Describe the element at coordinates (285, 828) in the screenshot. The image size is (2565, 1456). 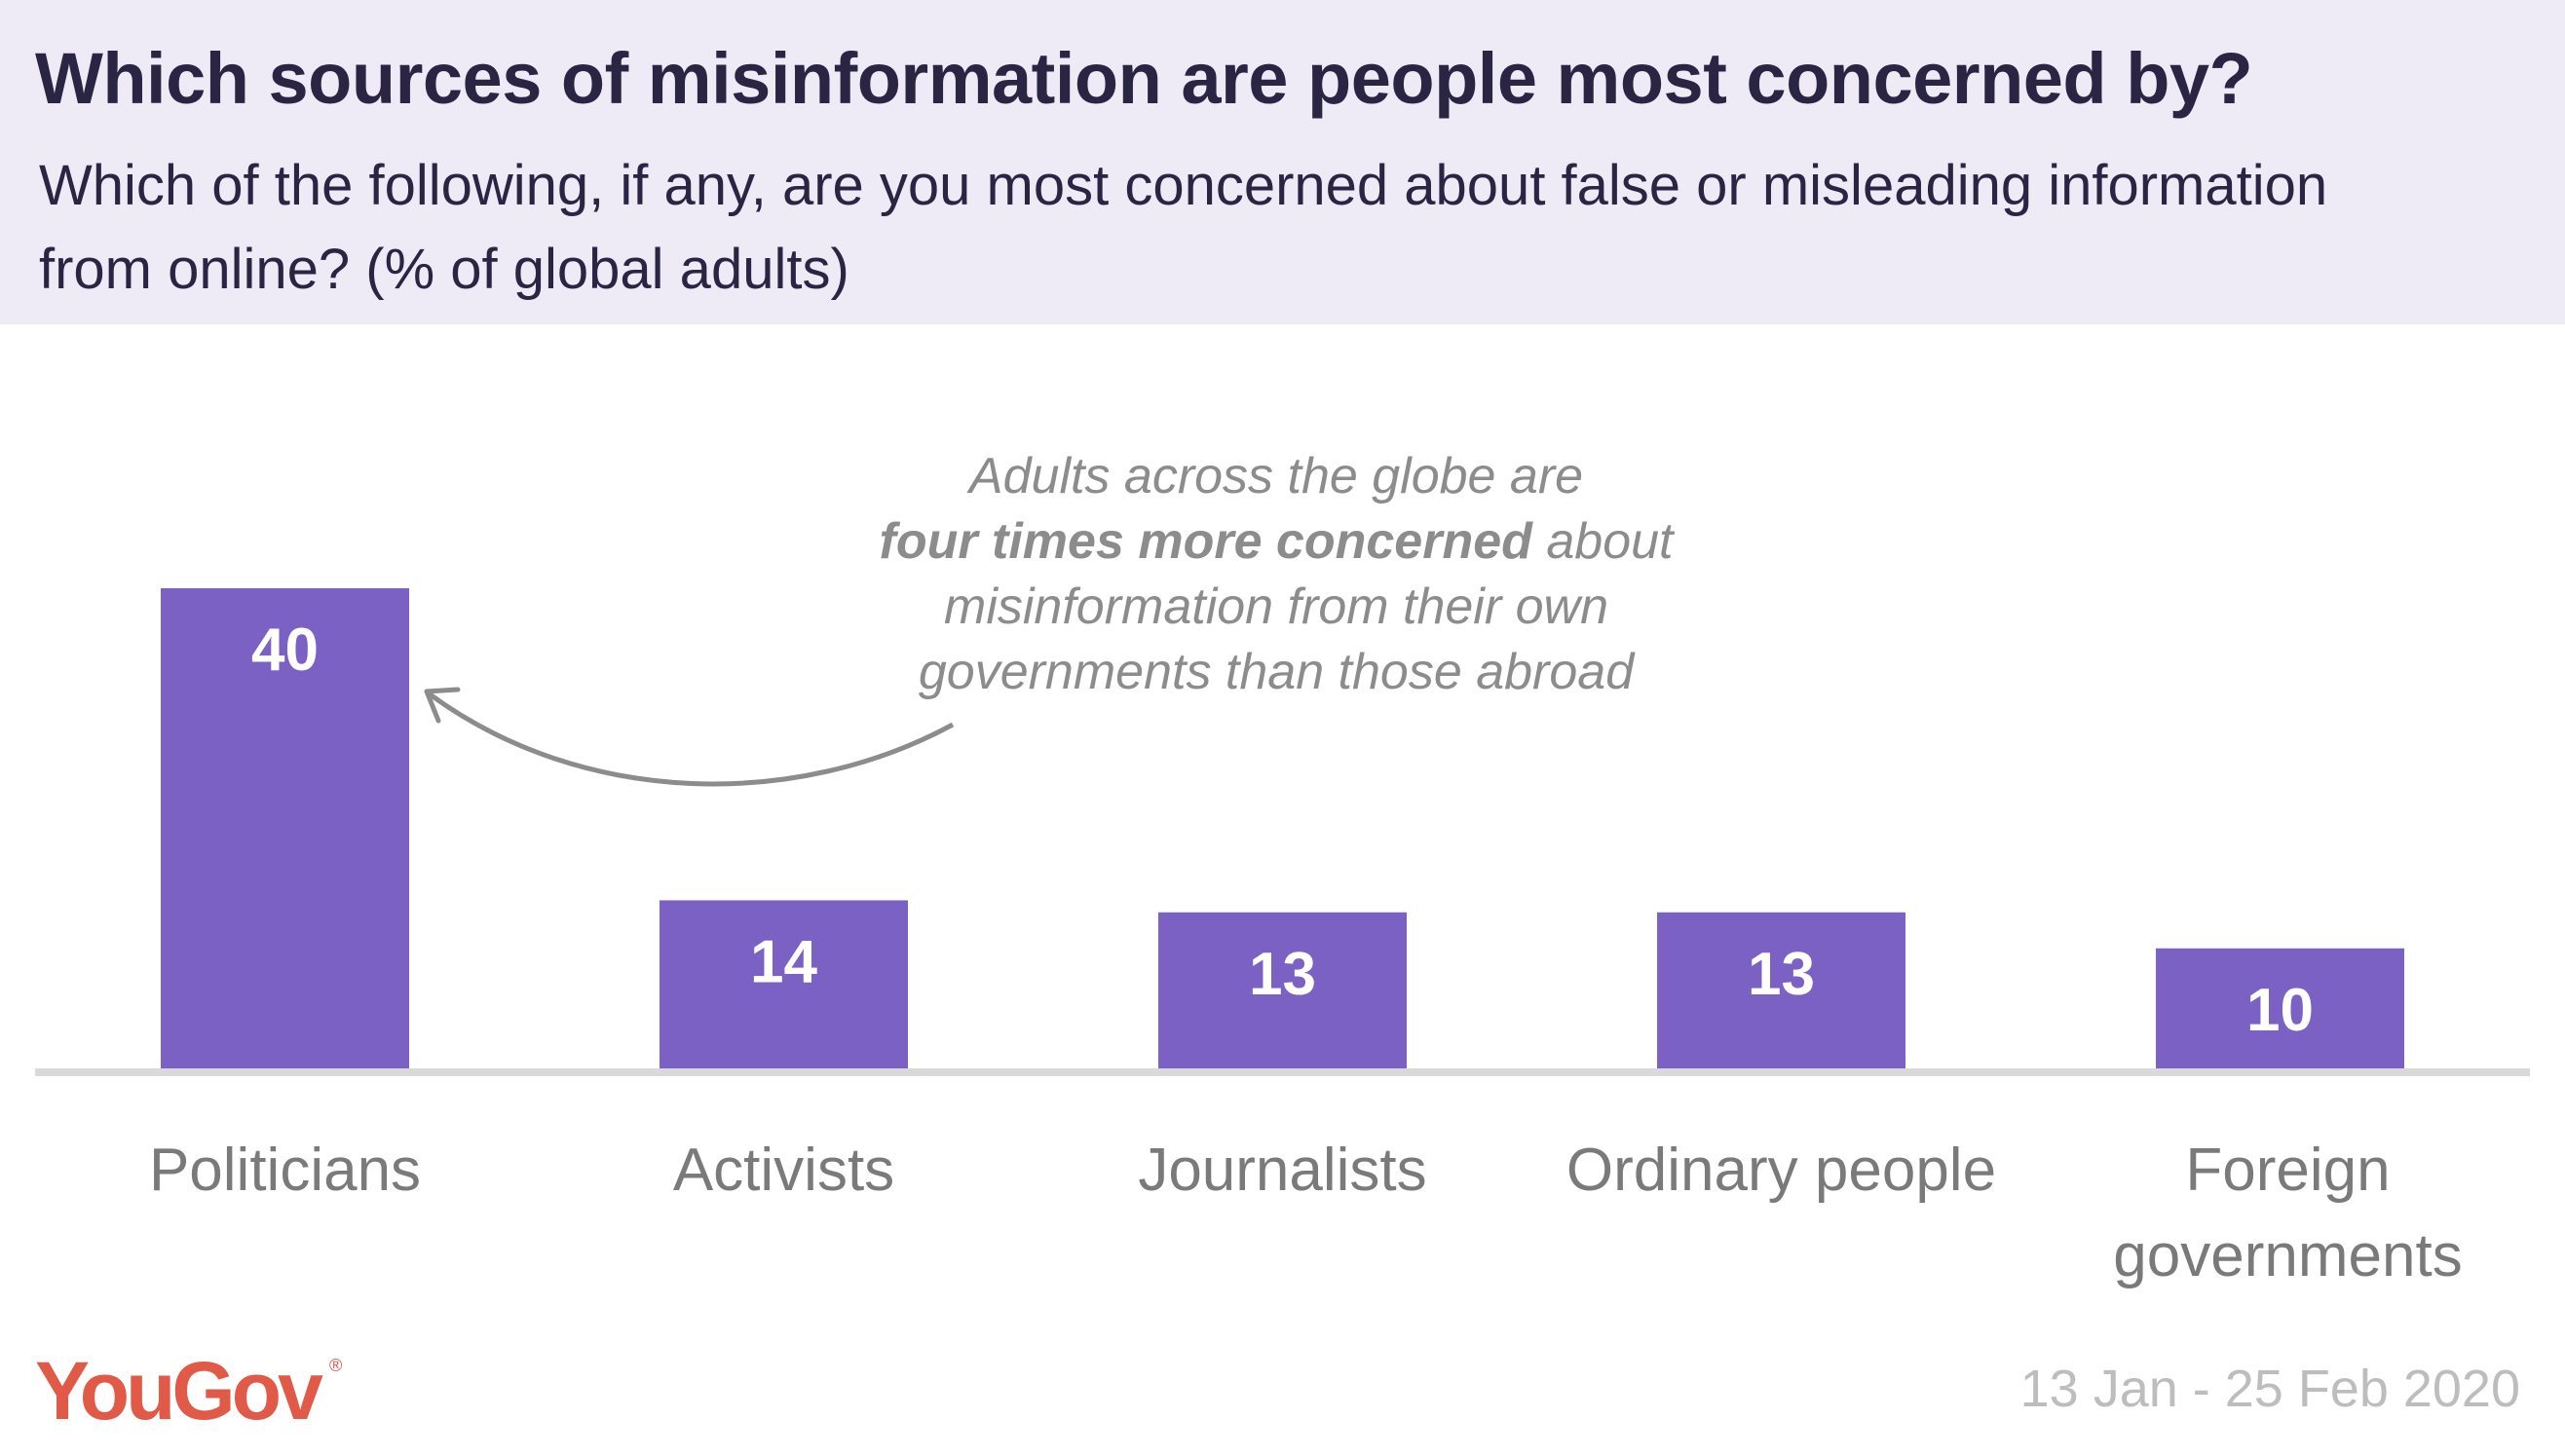
I see `bar-politicians` at that location.